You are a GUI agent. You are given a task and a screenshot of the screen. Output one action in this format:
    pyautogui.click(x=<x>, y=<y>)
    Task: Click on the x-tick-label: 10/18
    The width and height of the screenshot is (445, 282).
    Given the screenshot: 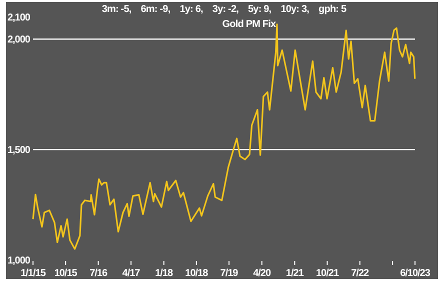 What is the action you would take?
    pyautogui.click(x=197, y=273)
    